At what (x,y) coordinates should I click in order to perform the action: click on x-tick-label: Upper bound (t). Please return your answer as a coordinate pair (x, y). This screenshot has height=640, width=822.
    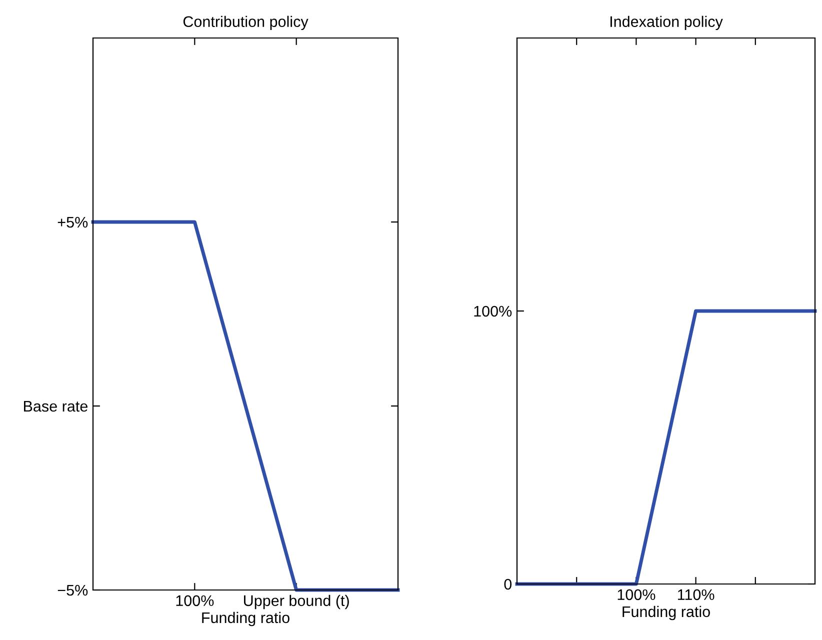
    Looking at the image, I should click on (296, 602).